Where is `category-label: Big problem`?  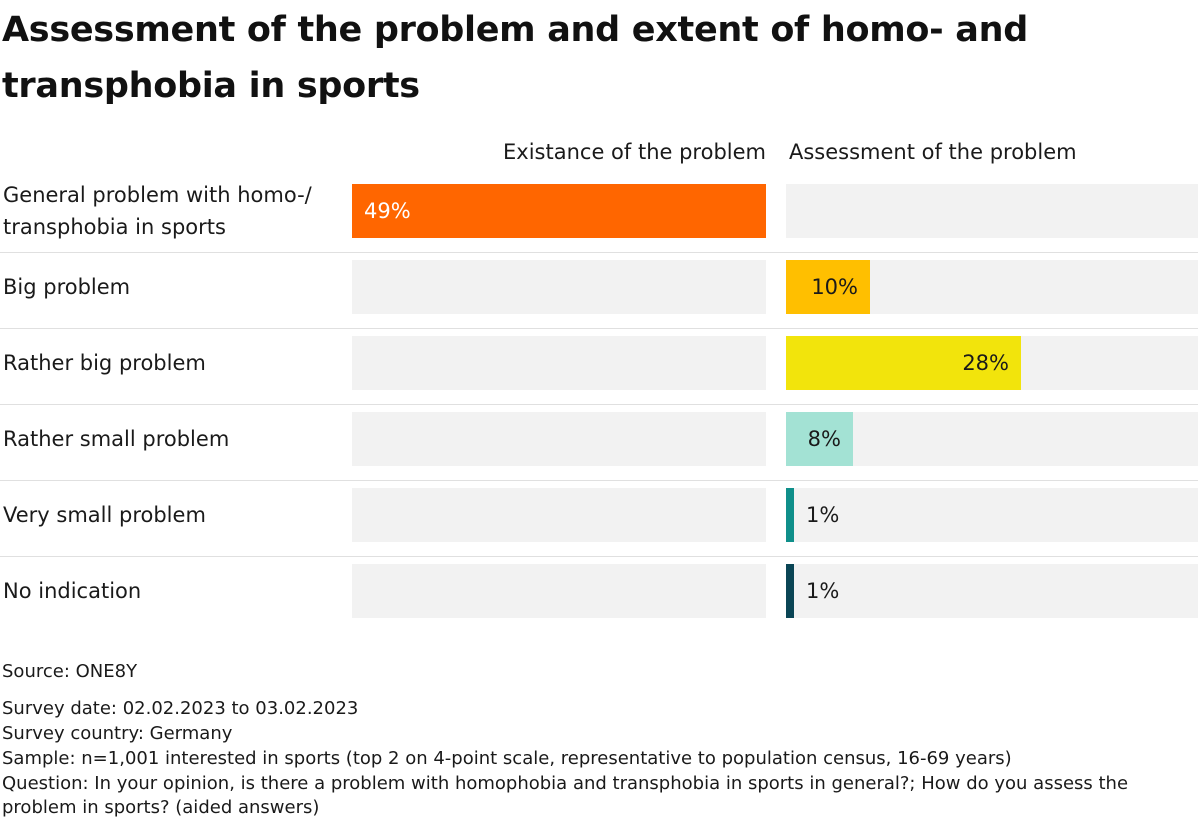 category-label: Big problem is located at coordinates (67, 287).